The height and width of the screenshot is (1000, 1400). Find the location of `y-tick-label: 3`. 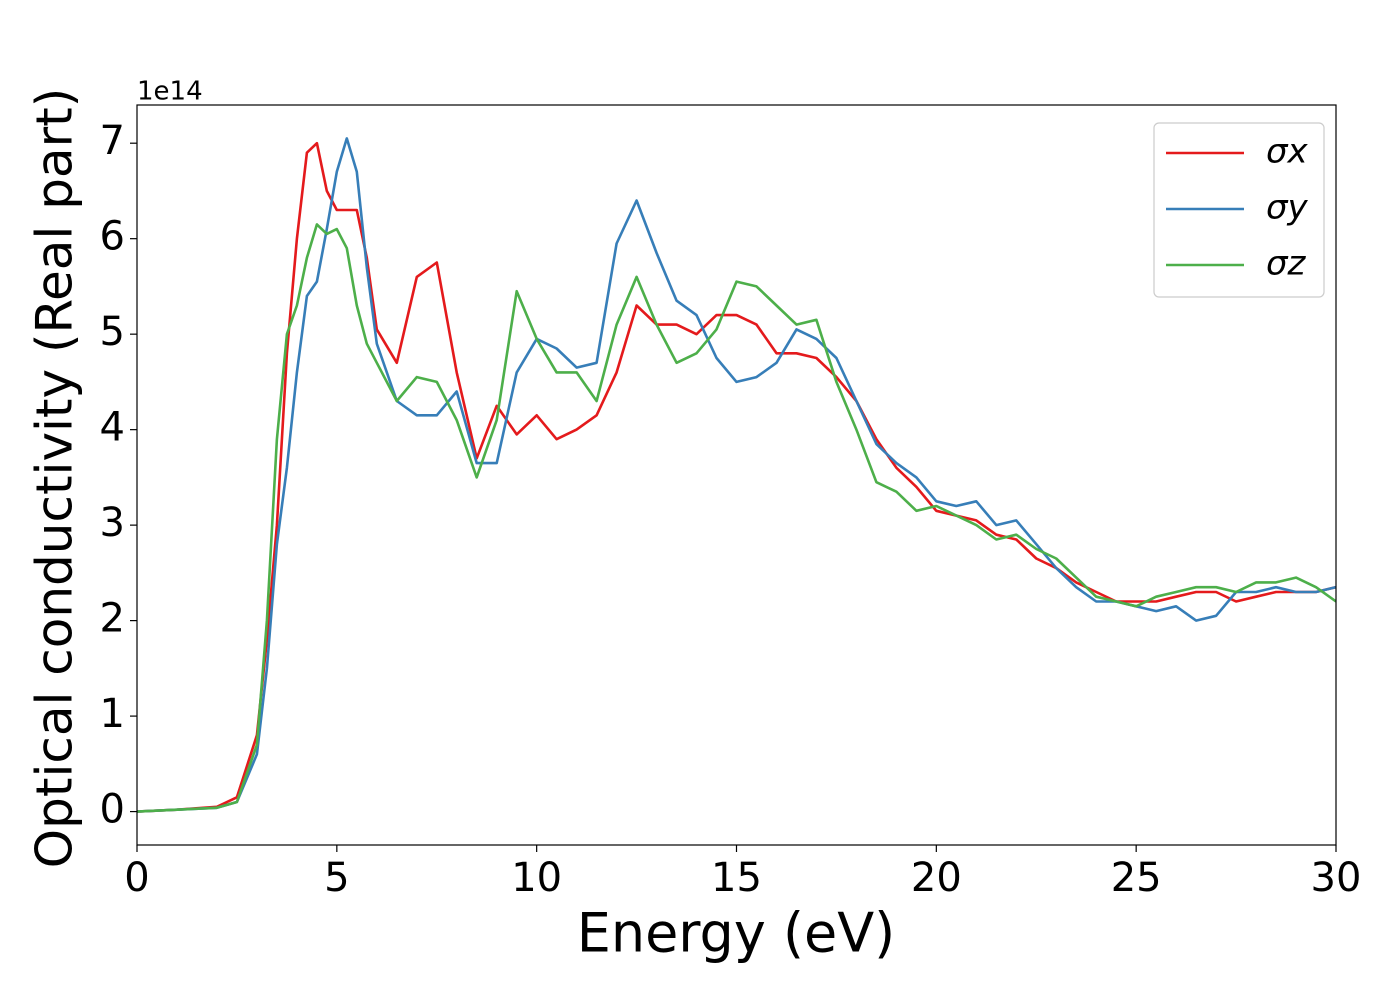

y-tick-label: 3 is located at coordinates (112, 523).